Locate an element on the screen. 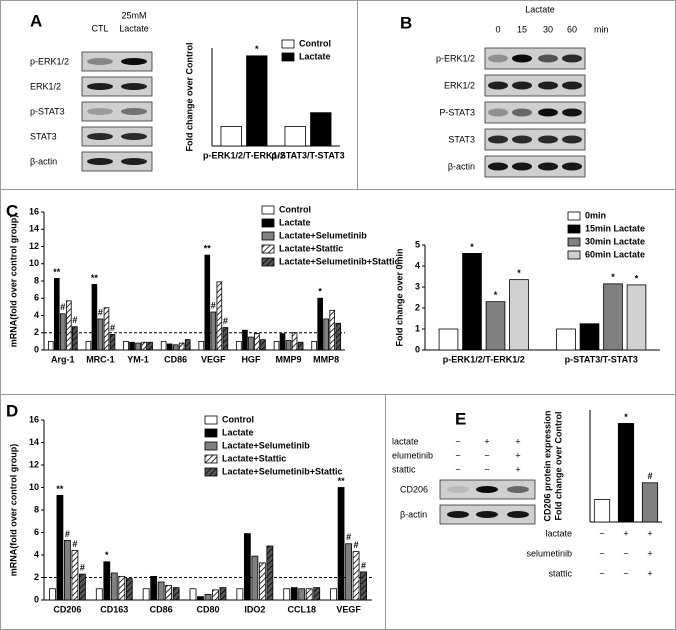 The image size is (676, 630). row-label: β-actin is located at coordinates (461, 166).